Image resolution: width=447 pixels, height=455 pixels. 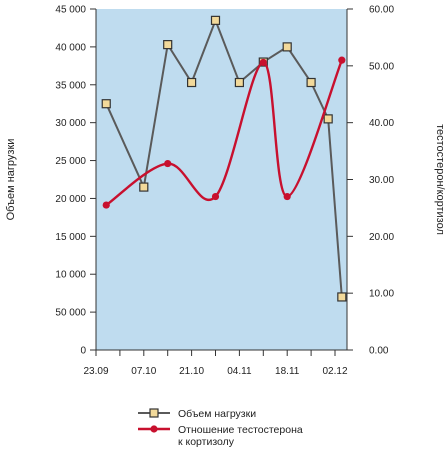 What do you see at coordinates (154, 429) in the screenshot?
I see `legend-ratio-swatch-marker` at bounding box center [154, 429].